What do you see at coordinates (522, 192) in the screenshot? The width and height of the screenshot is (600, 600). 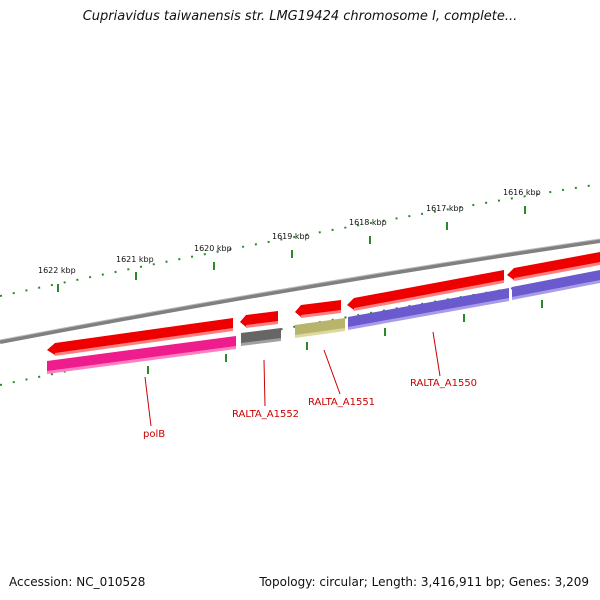 I see `kbp-label-1616: 1616 kbp` at bounding box center [522, 192].